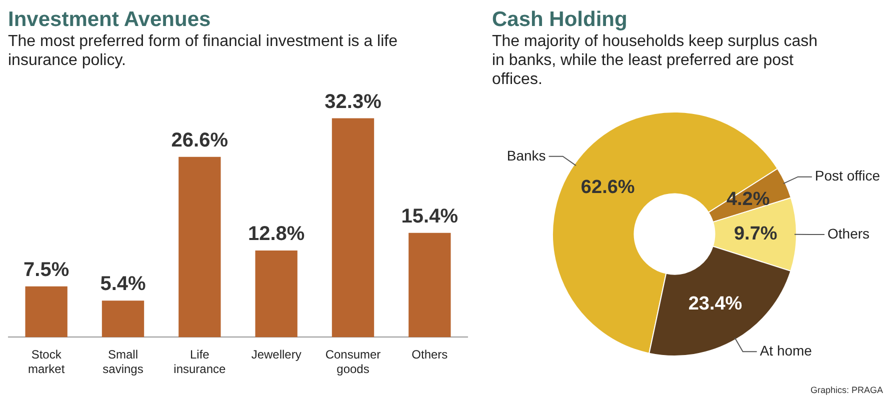  I want to click on data-label: 26.6%, so click(199, 140).